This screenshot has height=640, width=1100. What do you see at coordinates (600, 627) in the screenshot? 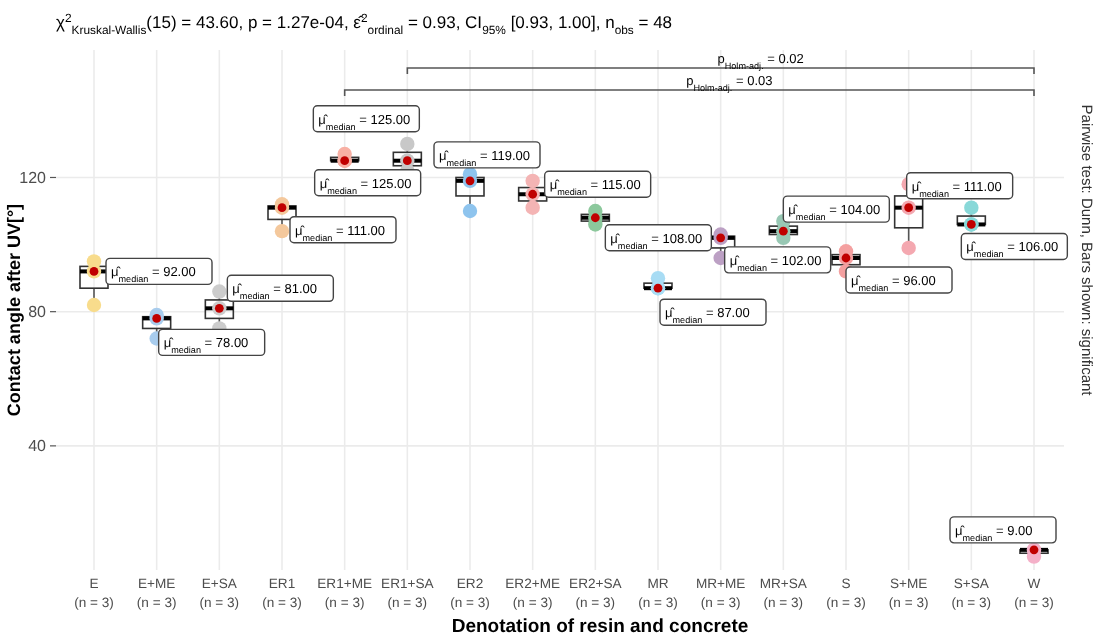
I see `x-axis-title: Denotation of resin and concrete` at bounding box center [600, 627].